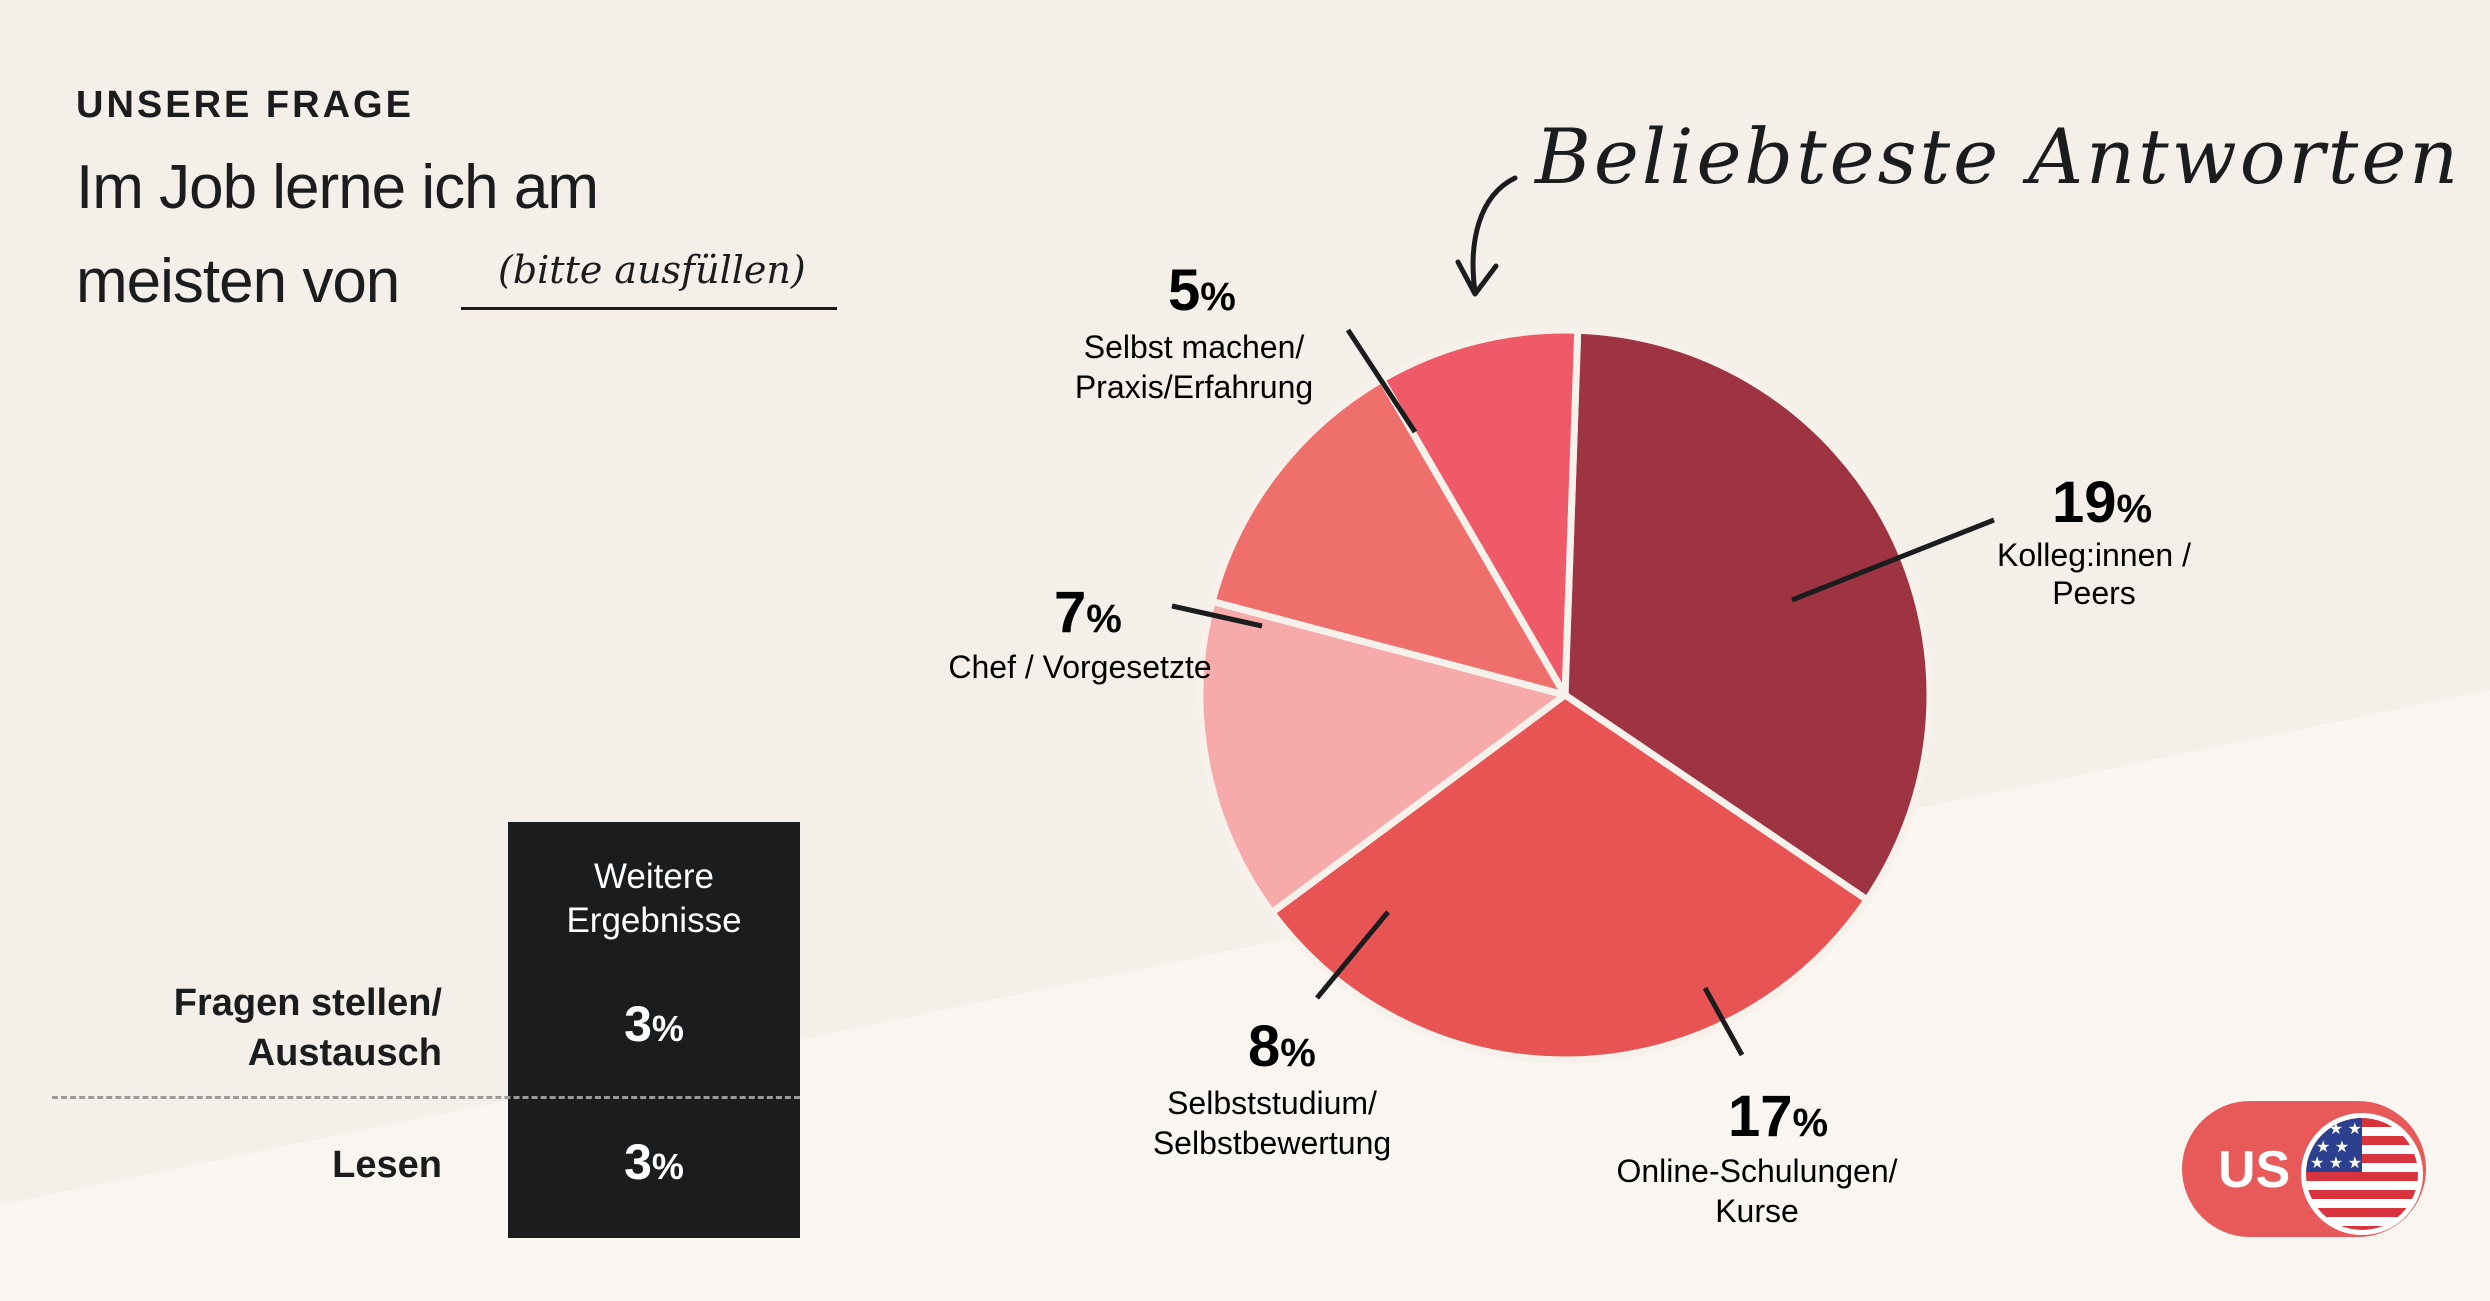 The width and height of the screenshot is (2490, 1301). I want to click on more-value-fragen-number: 3, so click(638, 1024).